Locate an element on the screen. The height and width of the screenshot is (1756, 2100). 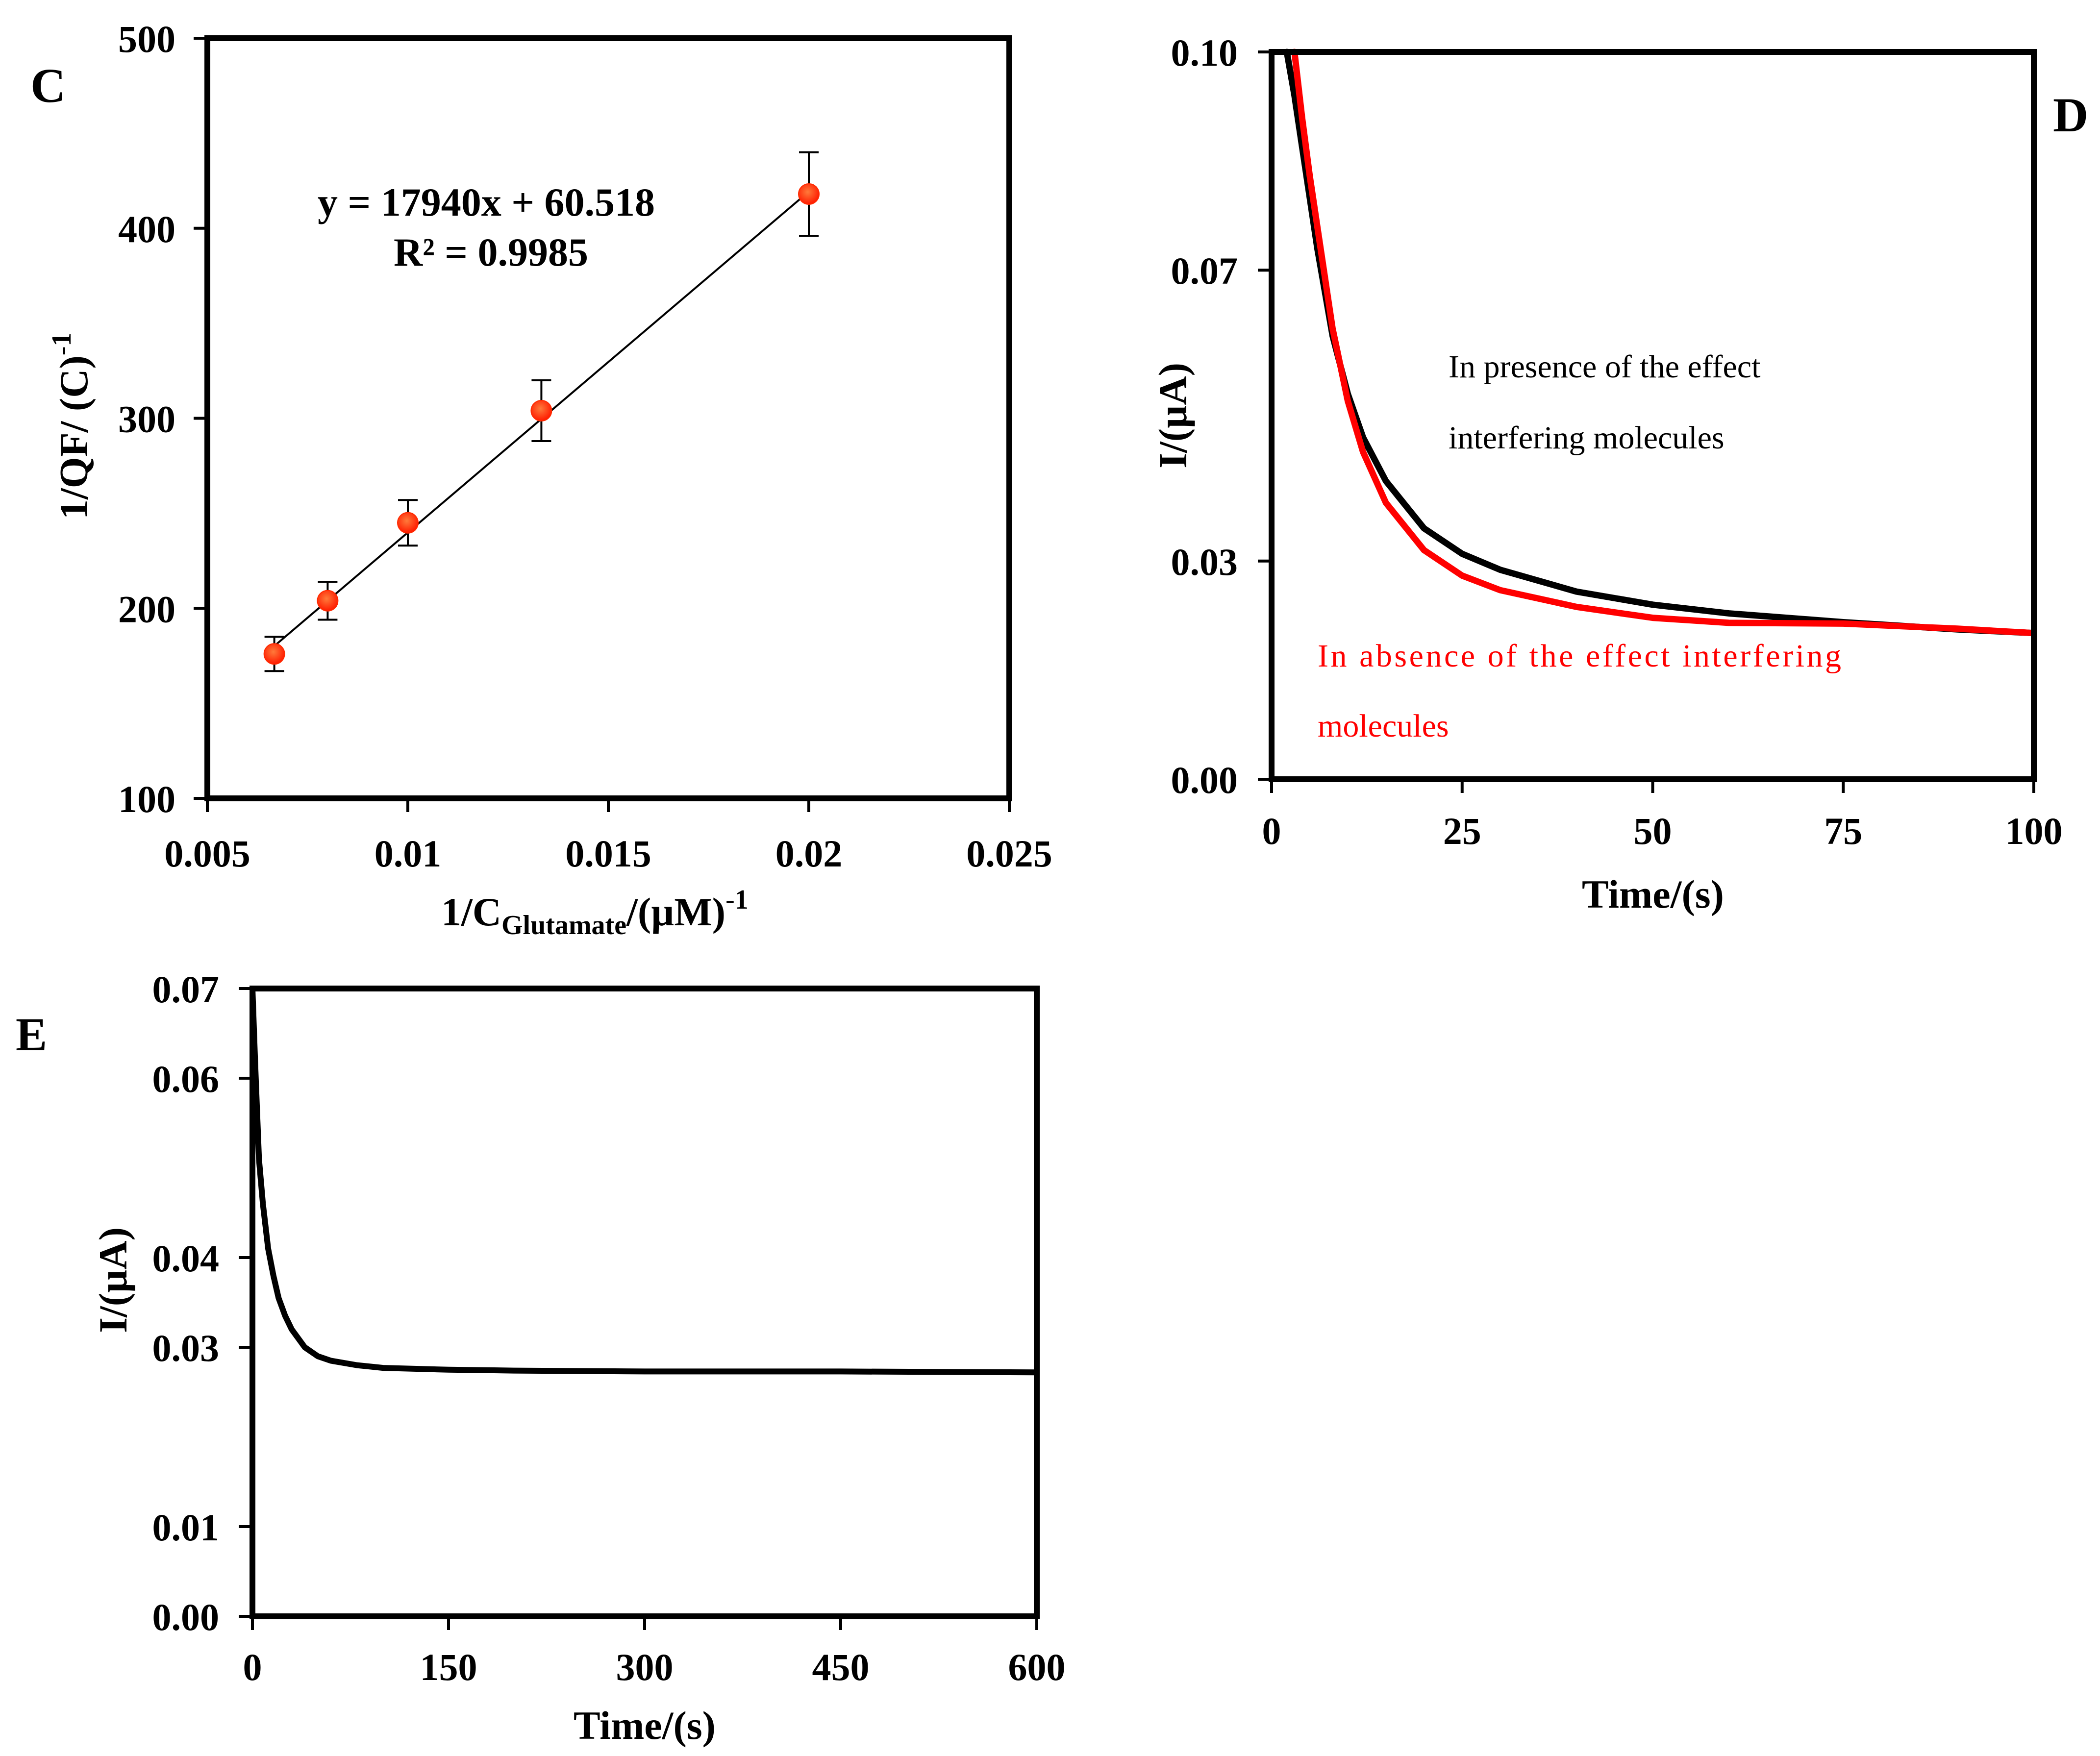
y-tick-label: 0.10 is located at coordinates (1204, 52).